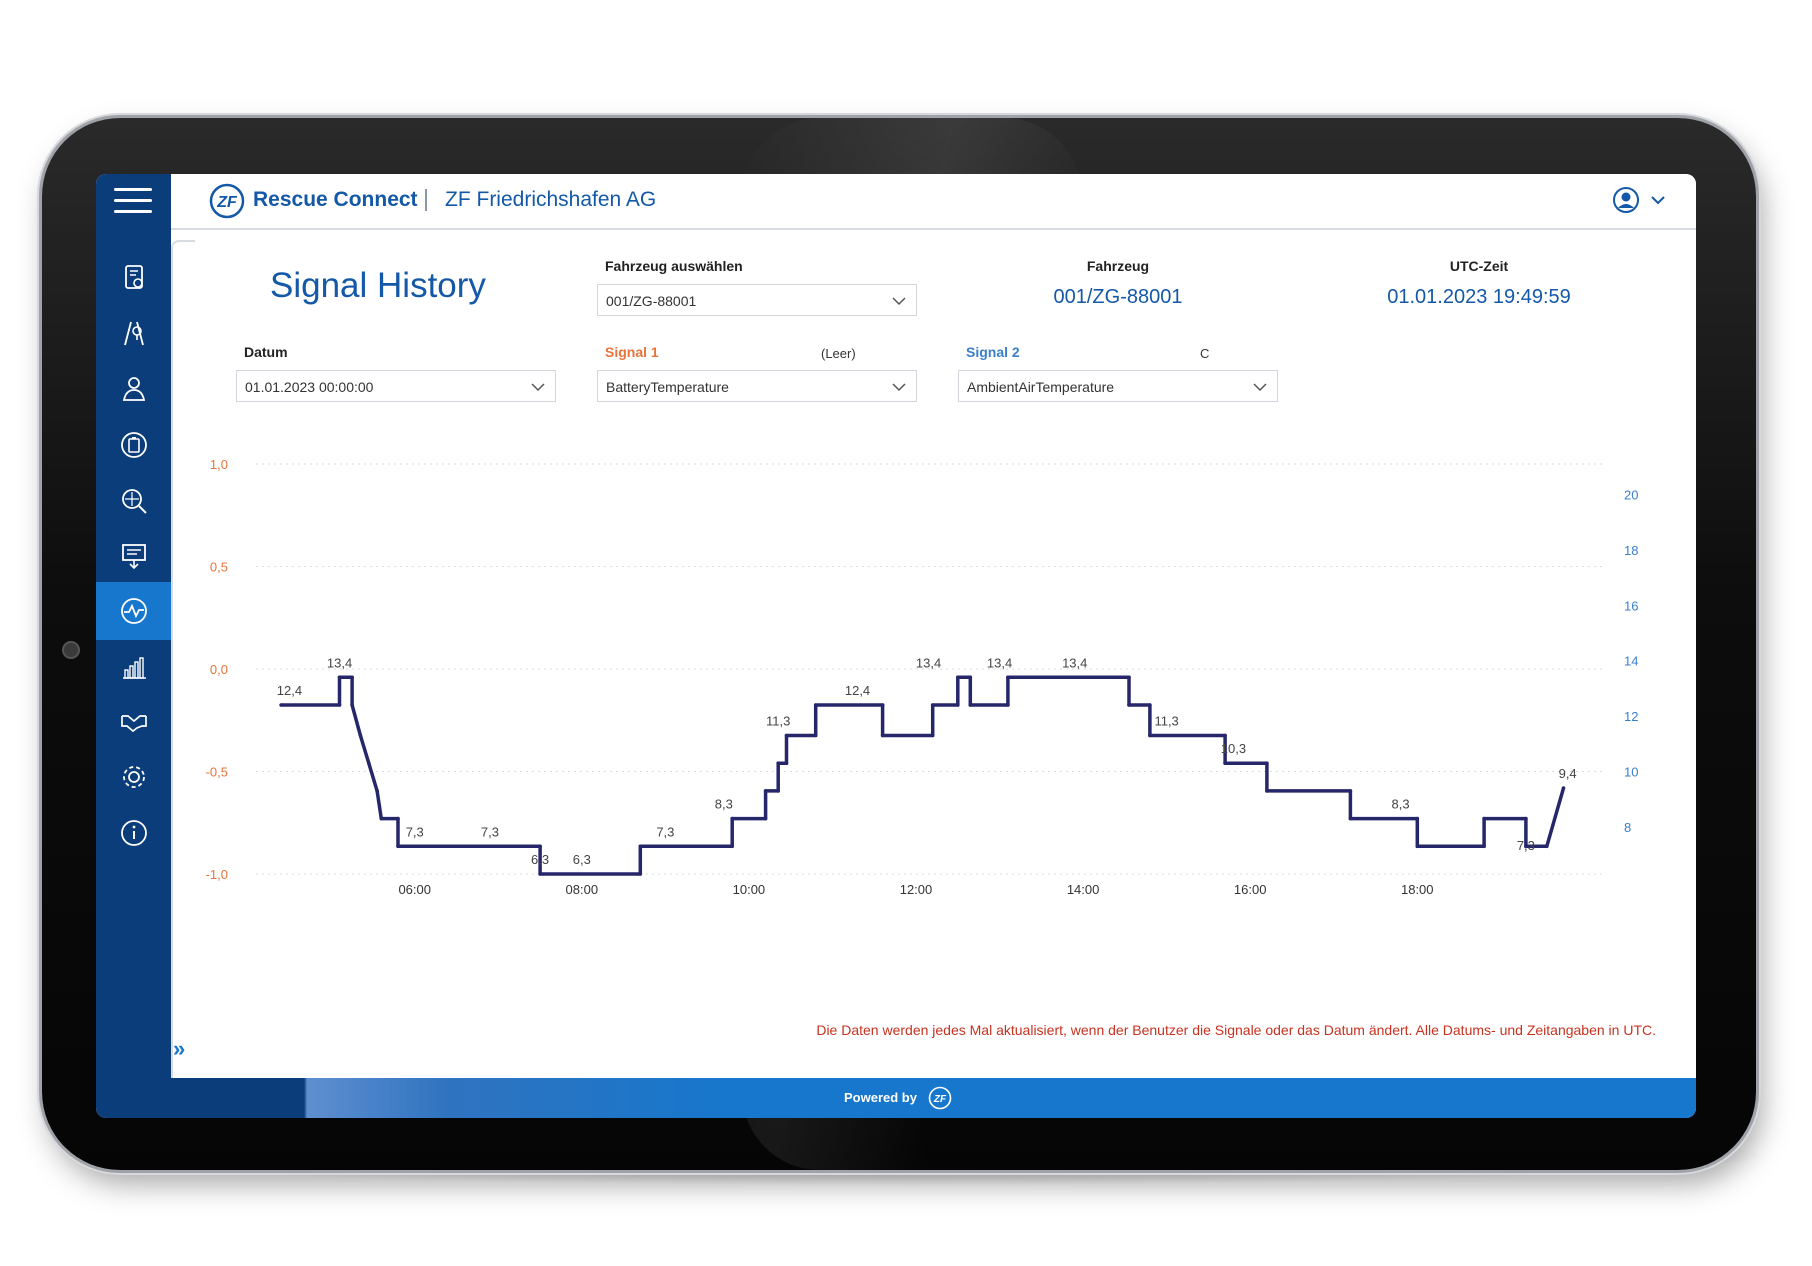 The height and width of the screenshot is (1266, 1812). What do you see at coordinates (778, 720) in the screenshot?
I see `data-label: 11,3` at bounding box center [778, 720].